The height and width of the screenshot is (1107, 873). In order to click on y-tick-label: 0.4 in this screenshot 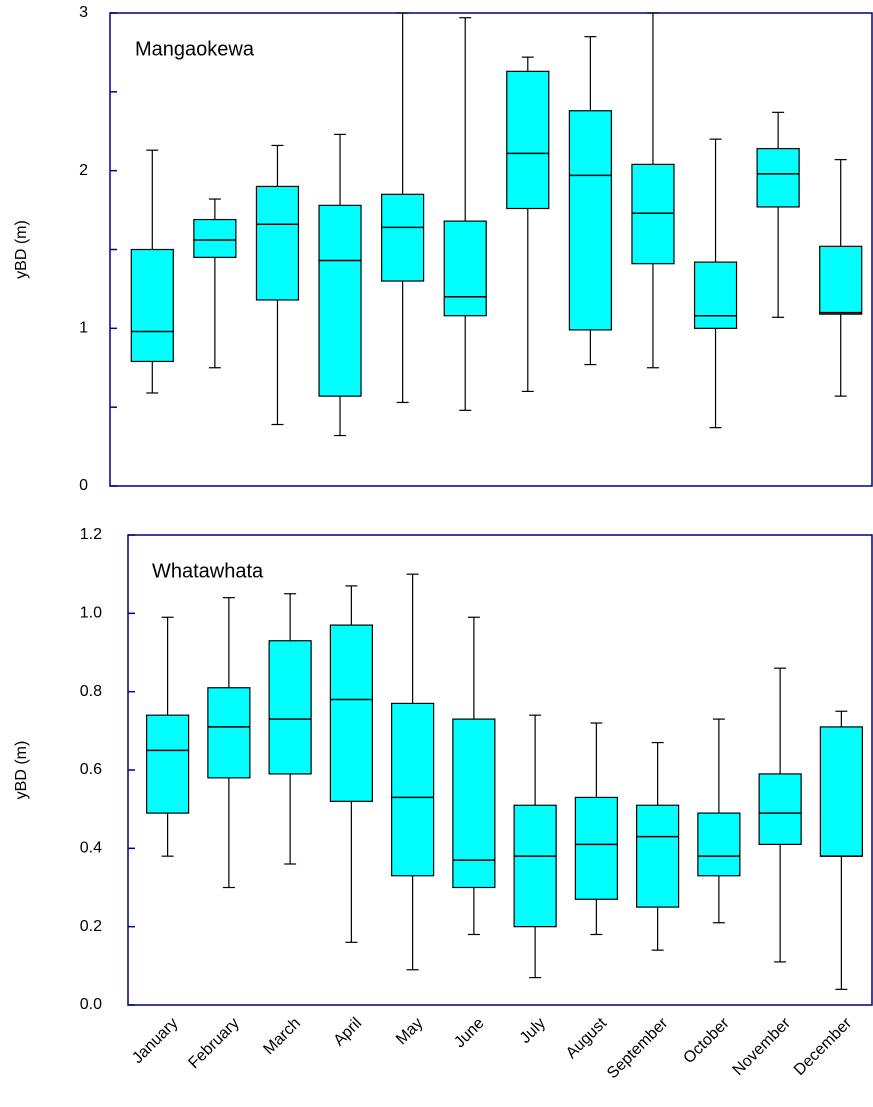, I will do `click(91, 848)`.